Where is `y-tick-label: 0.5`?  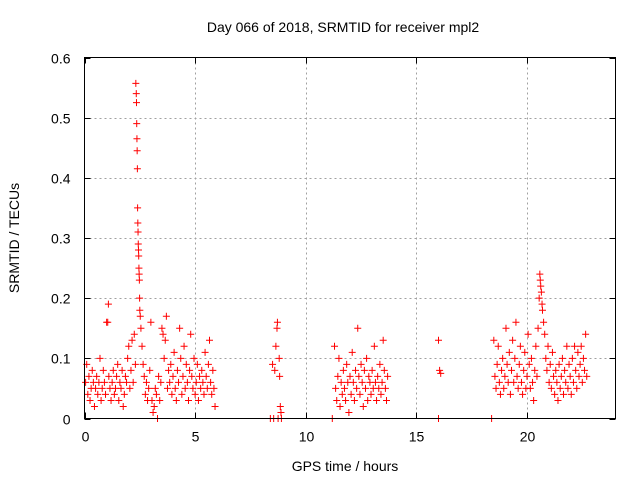 y-tick-label: 0.5 is located at coordinates (61, 119).